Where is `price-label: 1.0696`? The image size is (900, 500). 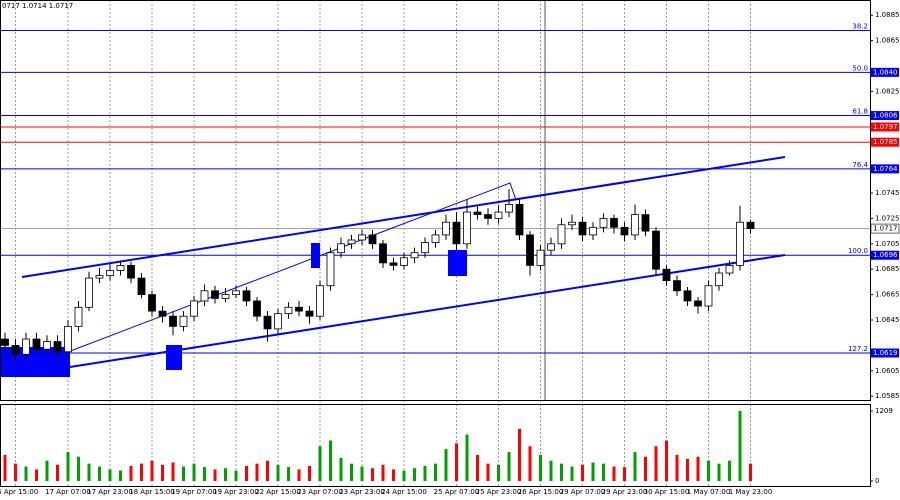
price-label: 1.0696 is located at coordinates (885, 255).